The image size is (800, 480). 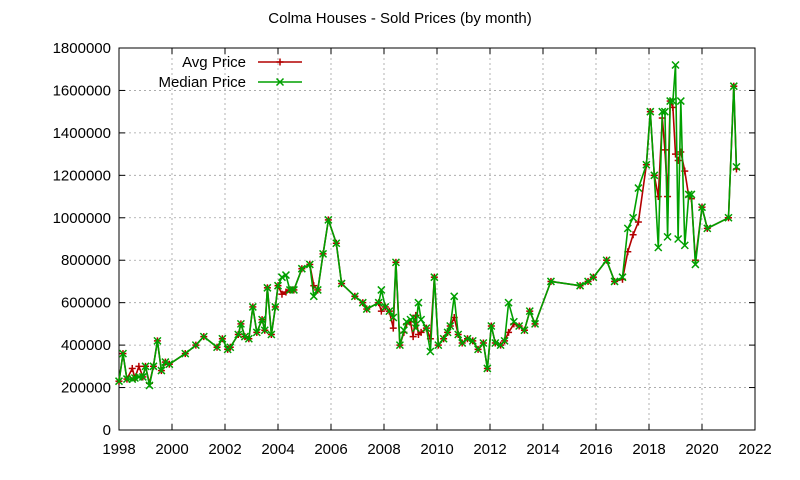 I want to click on x-tick-label: 2018, so click(x=648, y=449).